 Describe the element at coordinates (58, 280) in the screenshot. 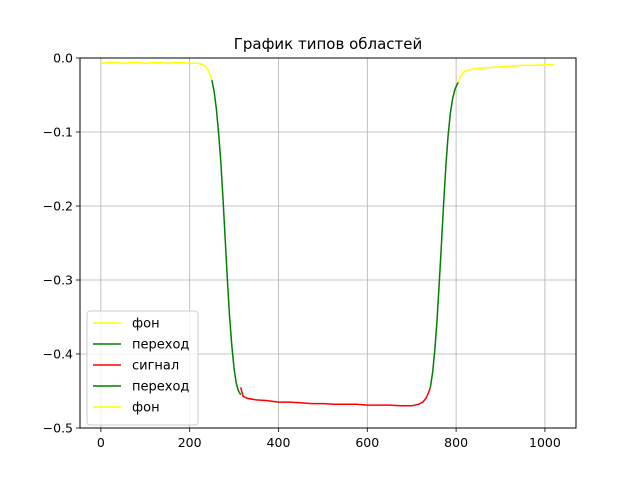

I see `y-tick-label: −0.3` at that location.